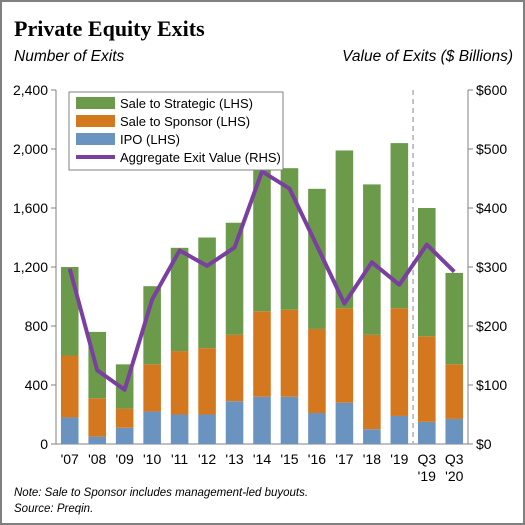 The image size is (525, 525). Describe the element at coordinates (491, 149) in the screenshot. I see `right-axis-tick-label: $500` at that location.